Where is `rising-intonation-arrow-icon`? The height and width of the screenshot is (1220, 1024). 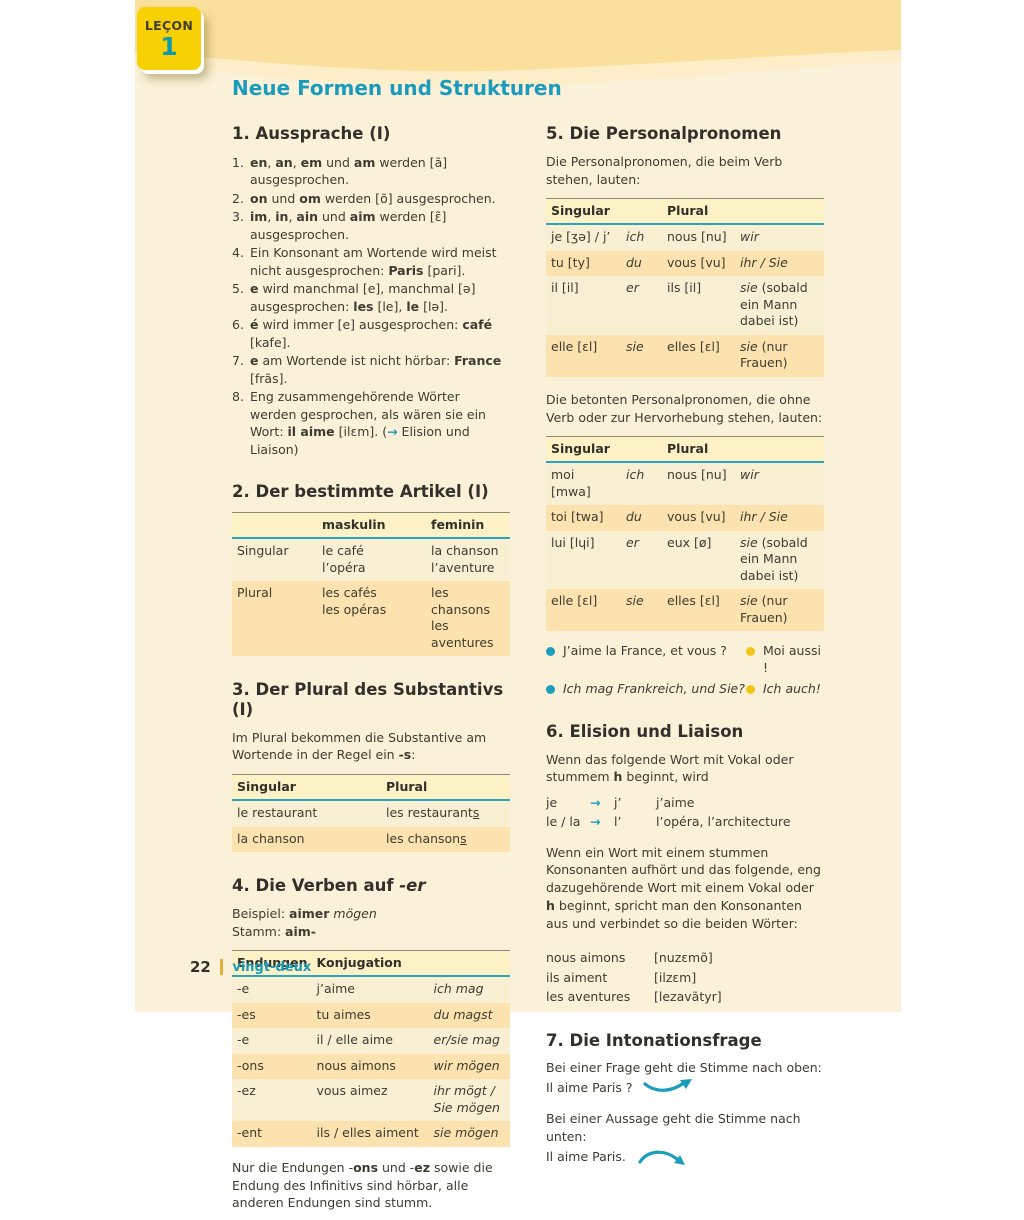 rising-intonation-arrow-icon is located at coordinates (668, 1085).